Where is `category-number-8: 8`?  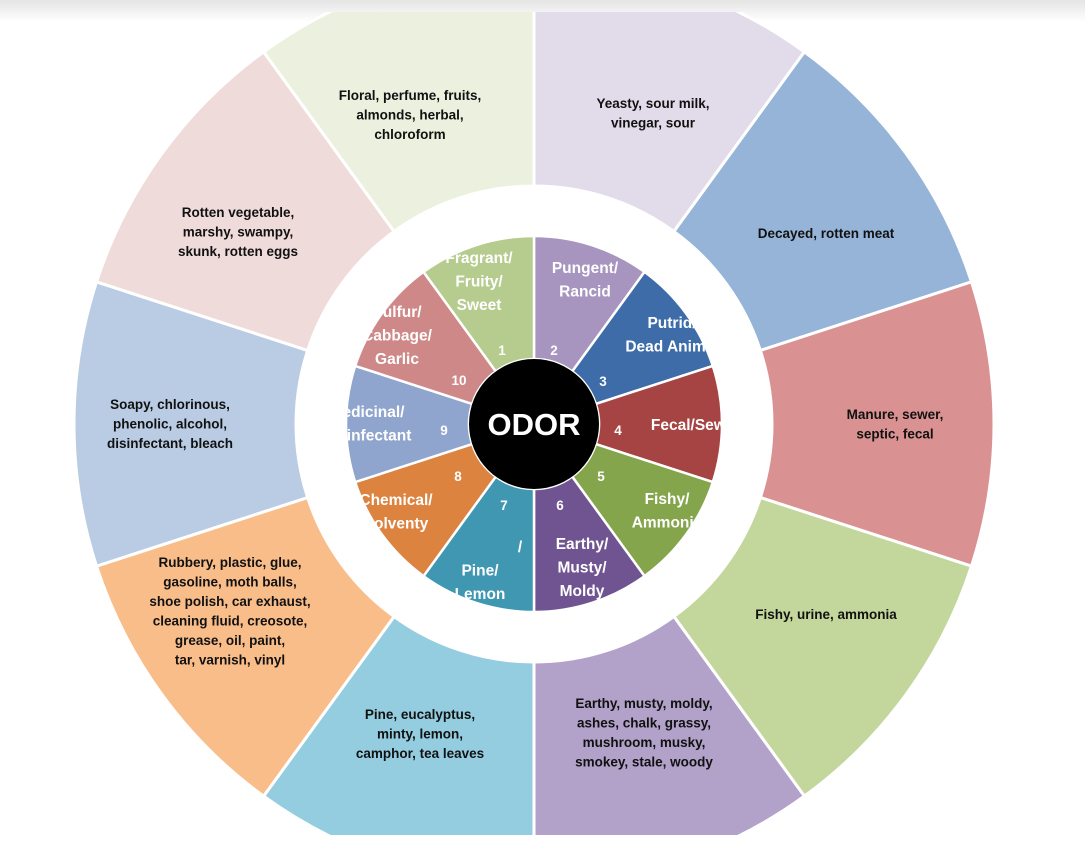
category-number-8: 8 is located at coordinates (458, 476).